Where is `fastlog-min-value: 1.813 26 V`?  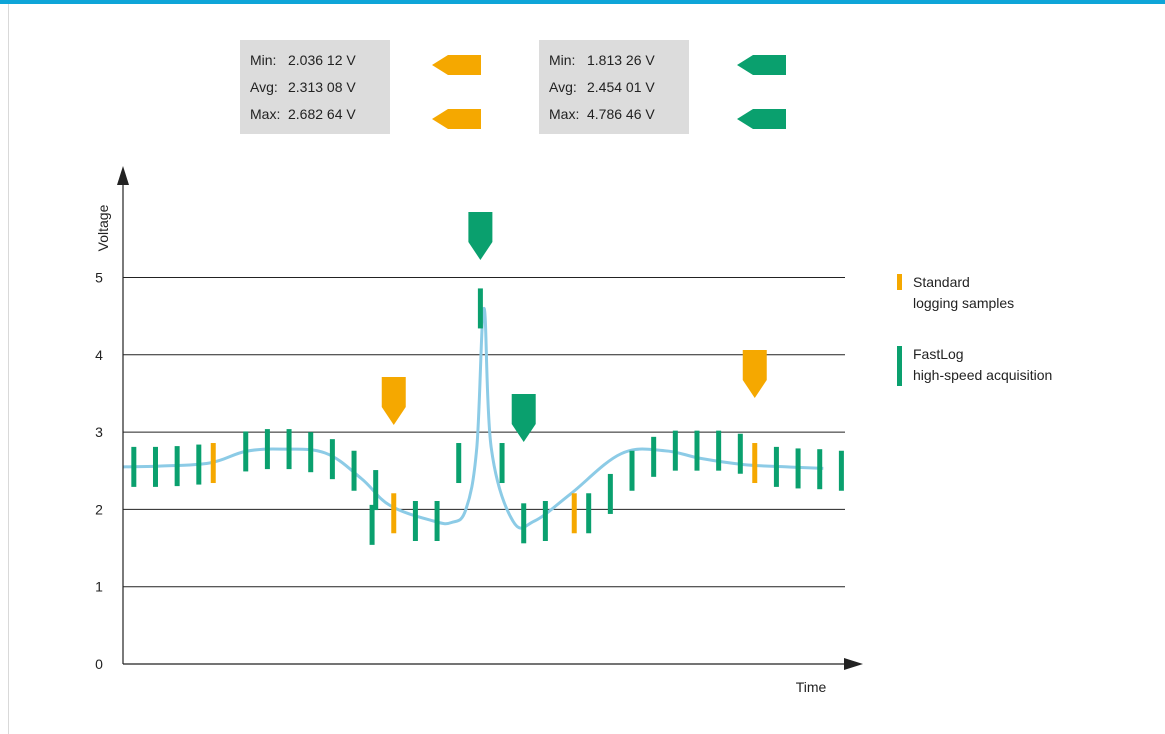 fastlog-min-value: 1.813 26 V is located at coordinates (621, 60).